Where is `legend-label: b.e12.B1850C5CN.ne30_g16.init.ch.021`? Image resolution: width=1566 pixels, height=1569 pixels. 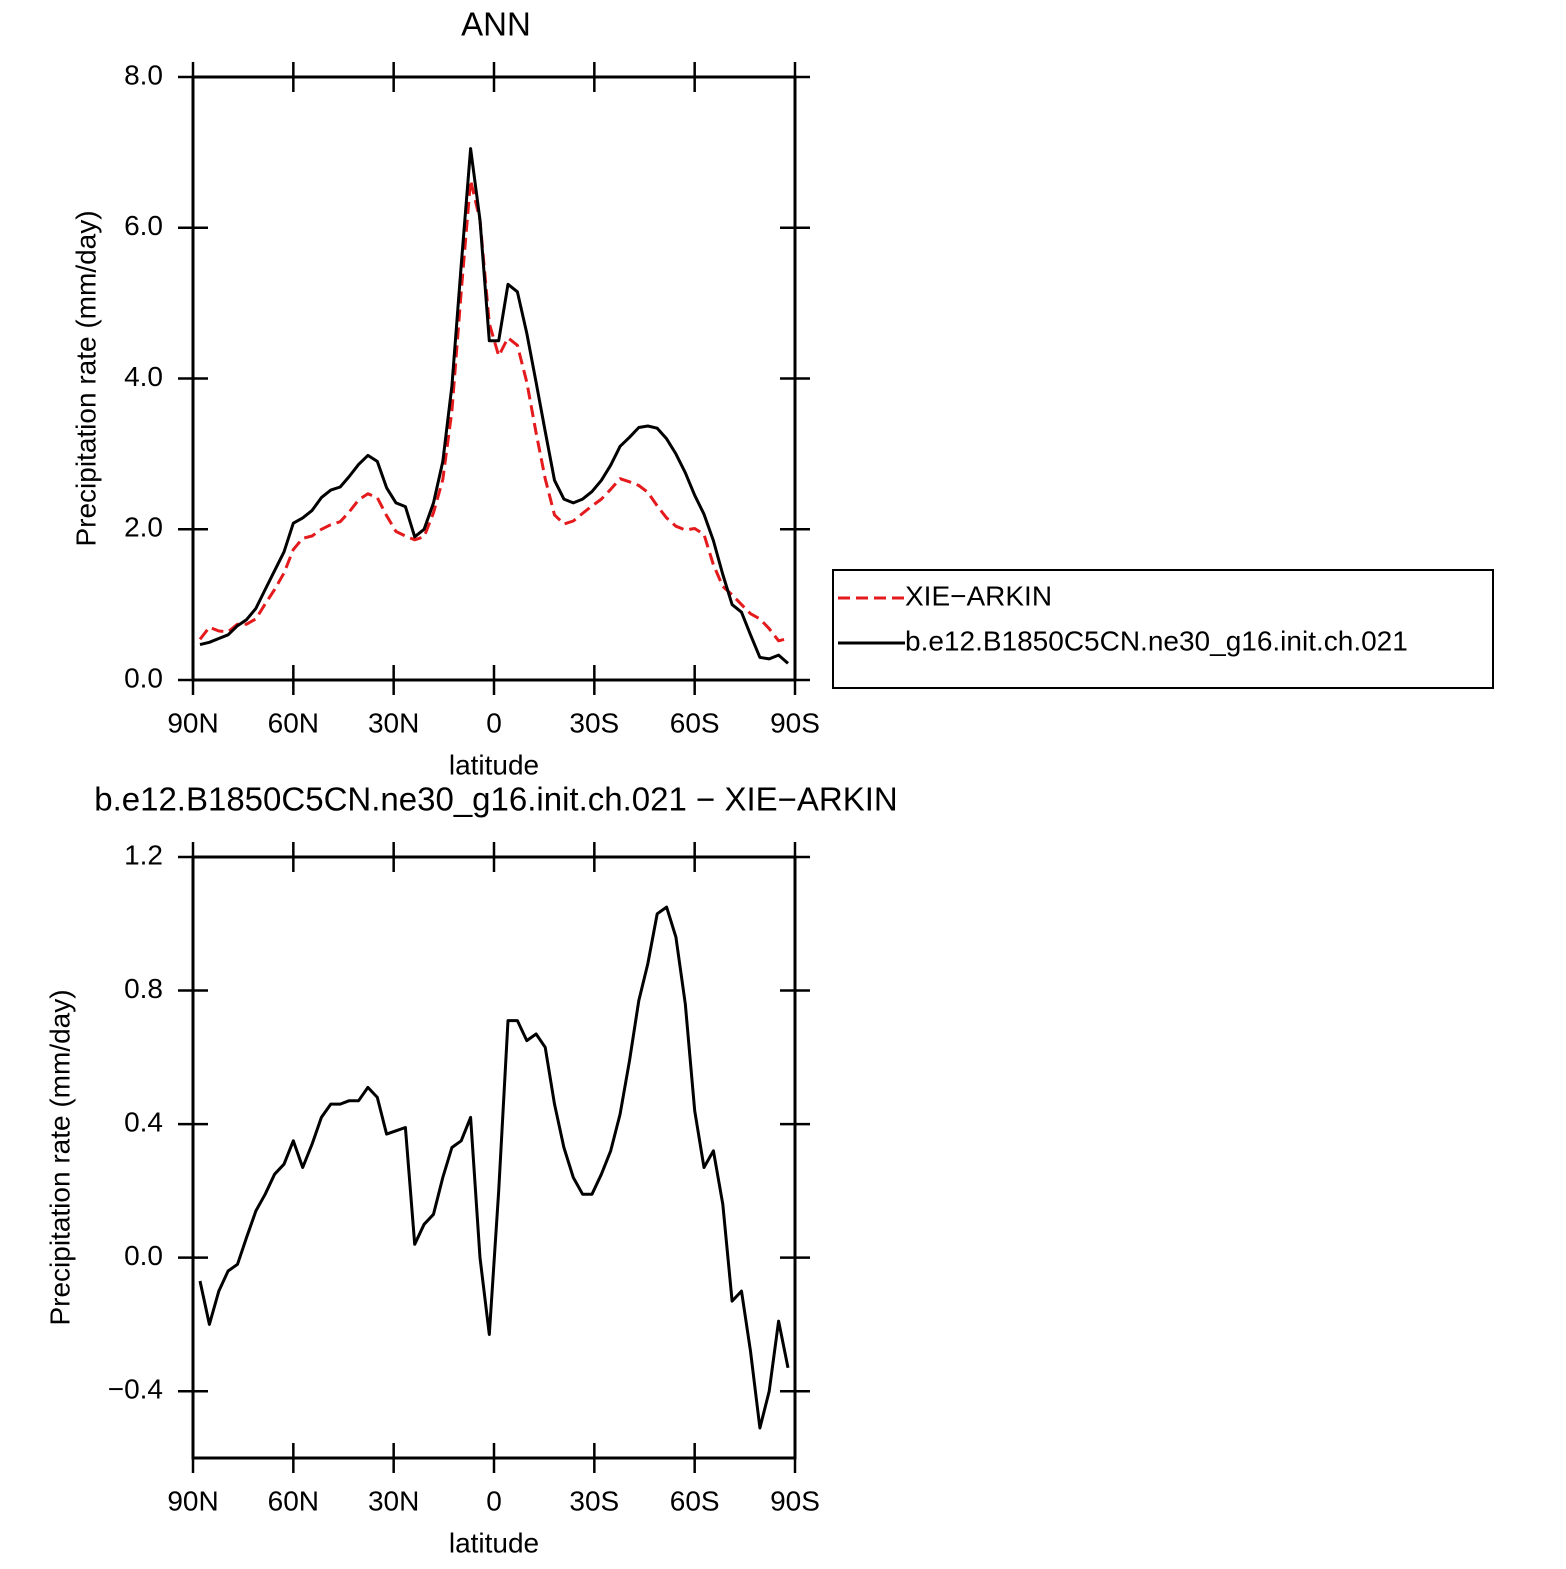
legend-label: b.e12.B1850C5CN.ne30_g16.init.ch.021 is located at coordinates (1156, 640).